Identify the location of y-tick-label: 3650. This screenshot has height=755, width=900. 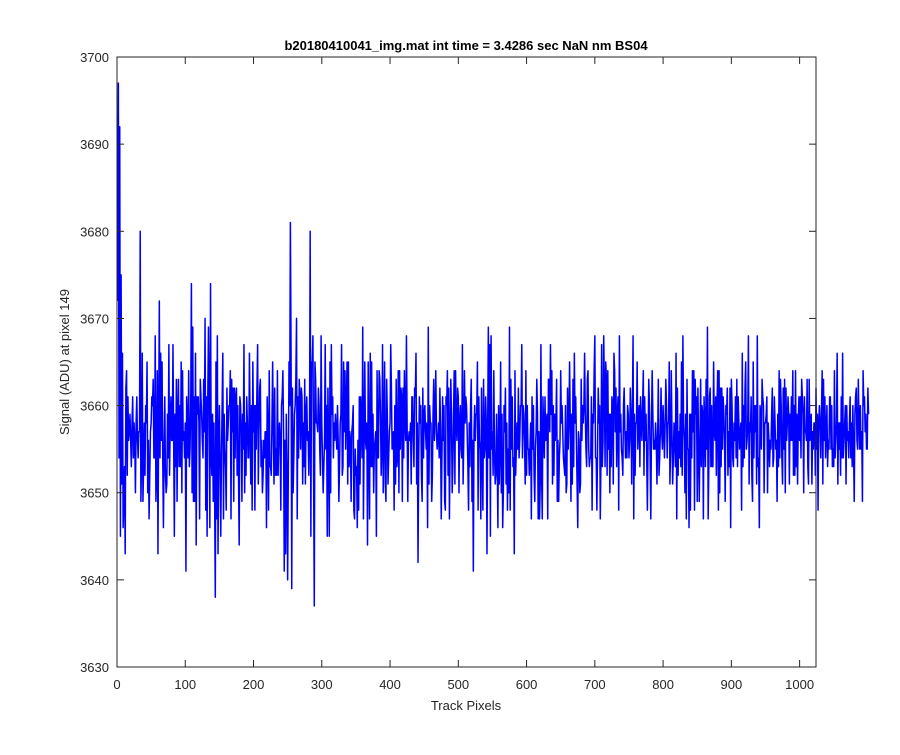
(94, 493).